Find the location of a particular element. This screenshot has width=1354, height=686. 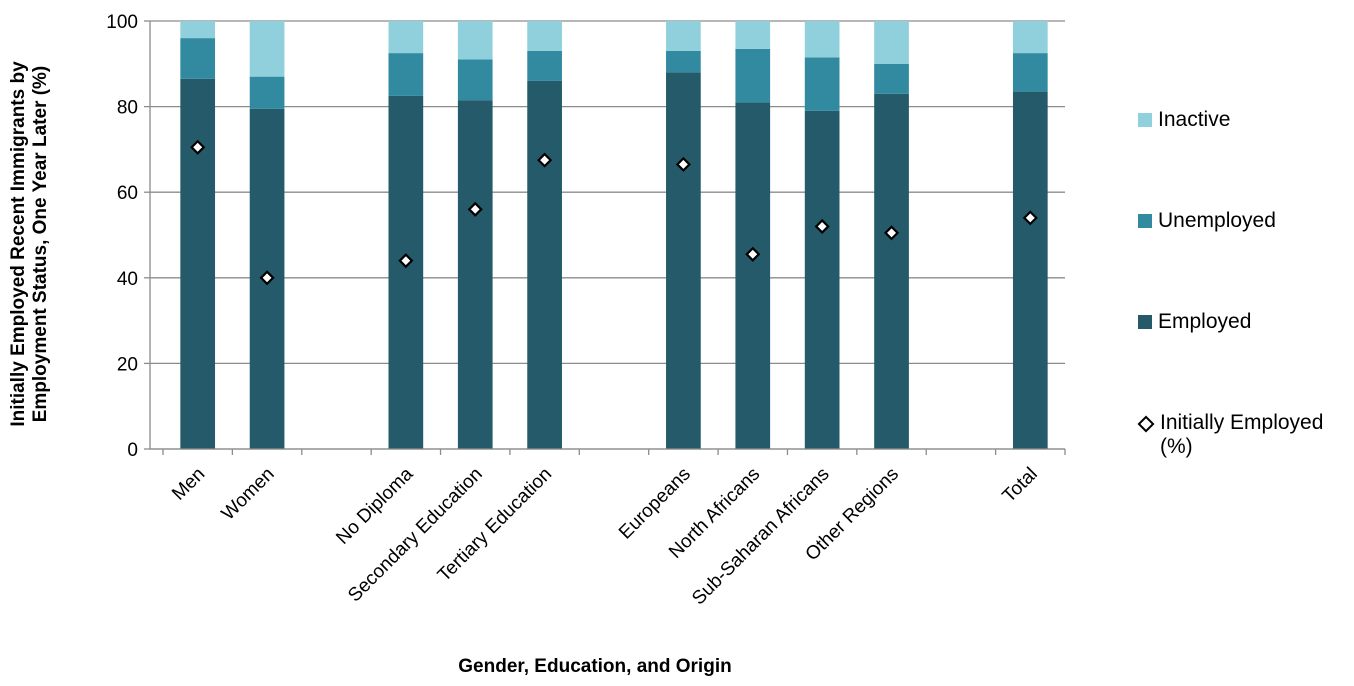

legend-label: Initially Employed (%) is located at coordinates (1242, 434).